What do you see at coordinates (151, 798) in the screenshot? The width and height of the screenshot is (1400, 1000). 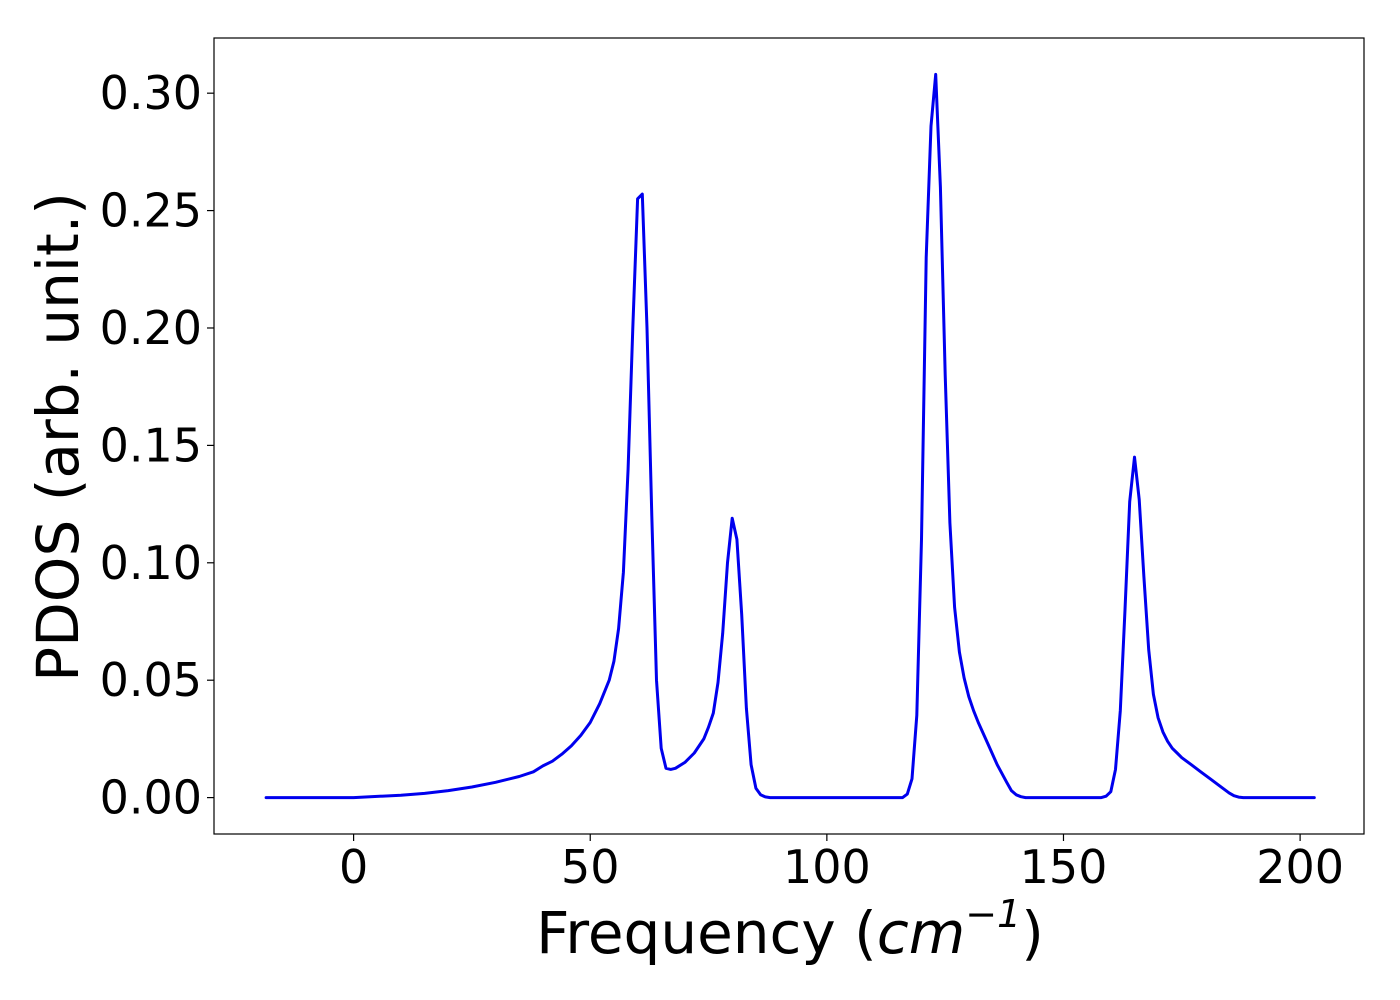 I see `y-tick-label: 0.00` at bounding box center [151, 798].